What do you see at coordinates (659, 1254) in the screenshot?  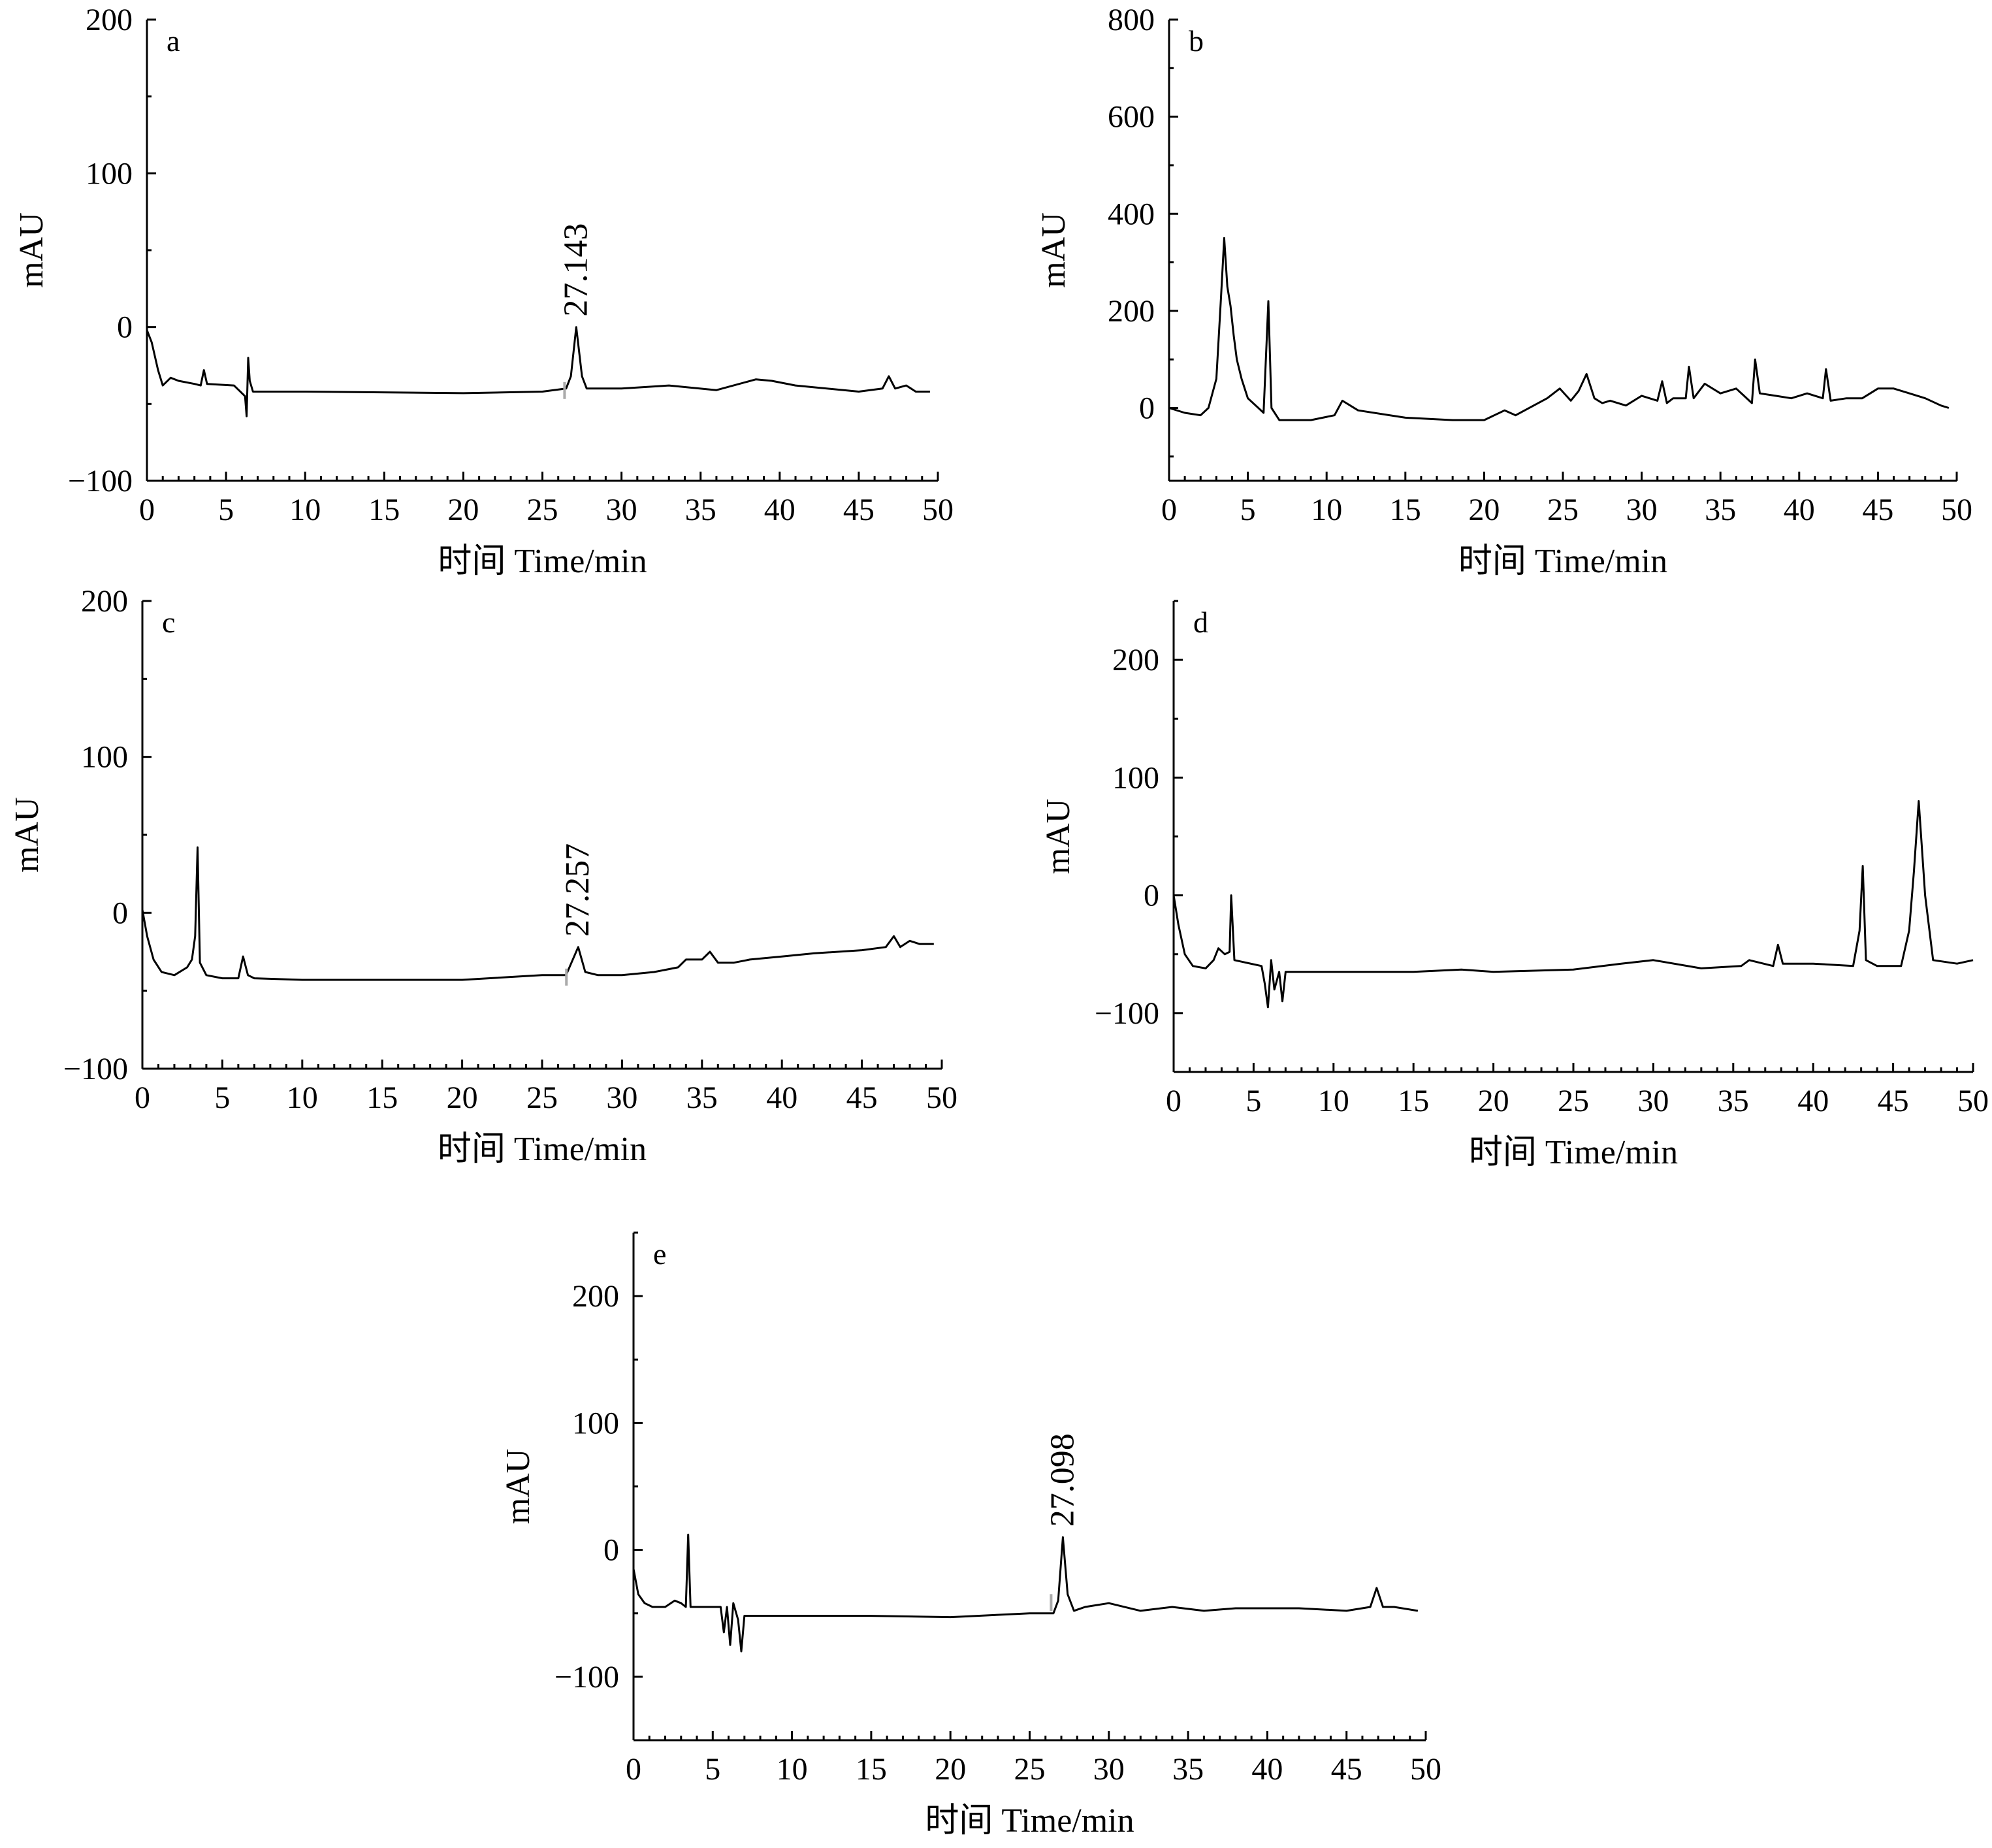 I see `panel-letter: e` at bounding box center [659, 1254].